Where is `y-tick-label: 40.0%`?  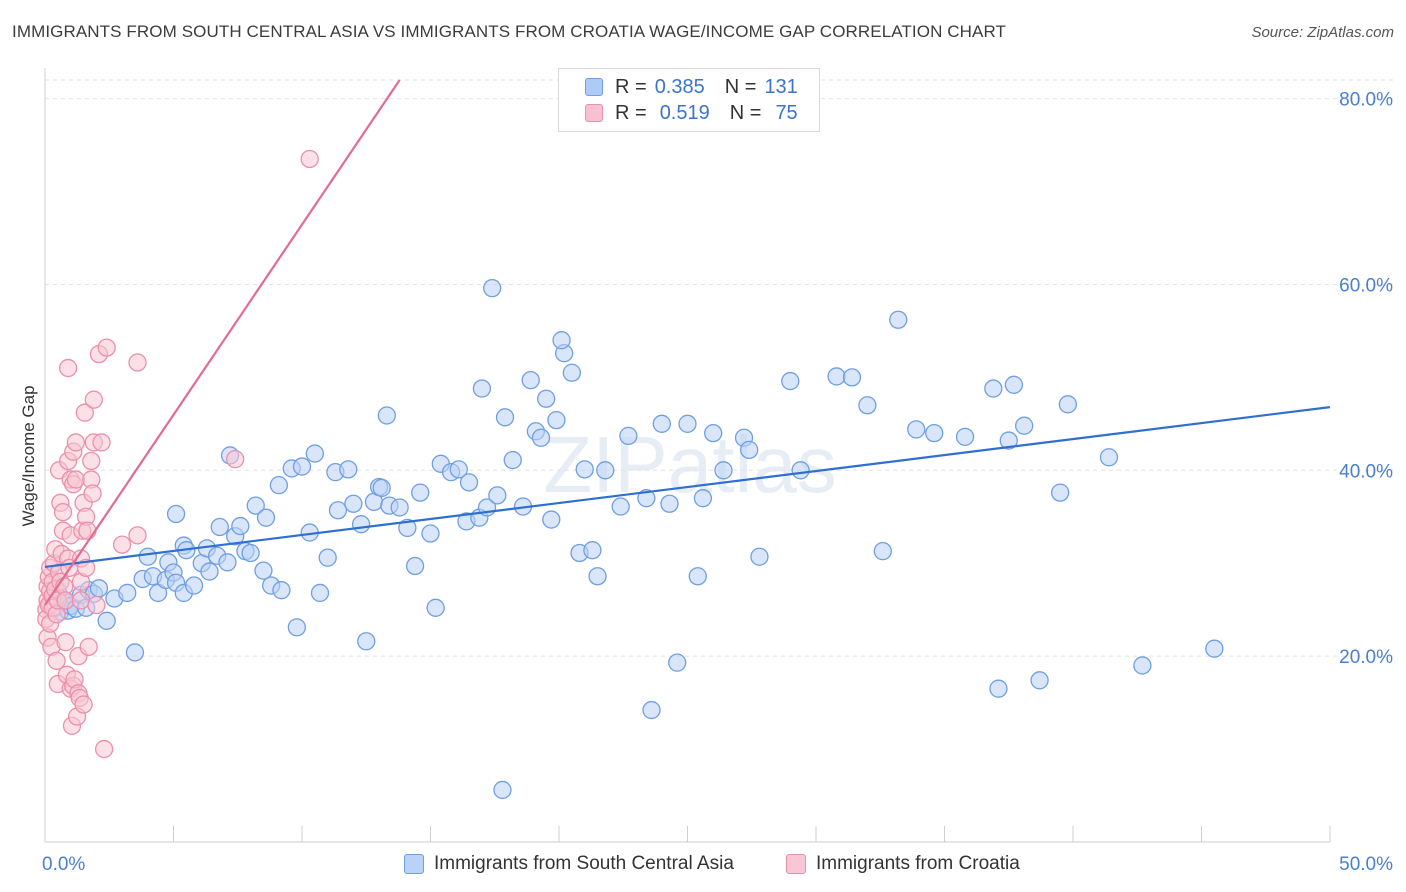
y-tick-label: 40.0% is located at coordinates (1366, 471).